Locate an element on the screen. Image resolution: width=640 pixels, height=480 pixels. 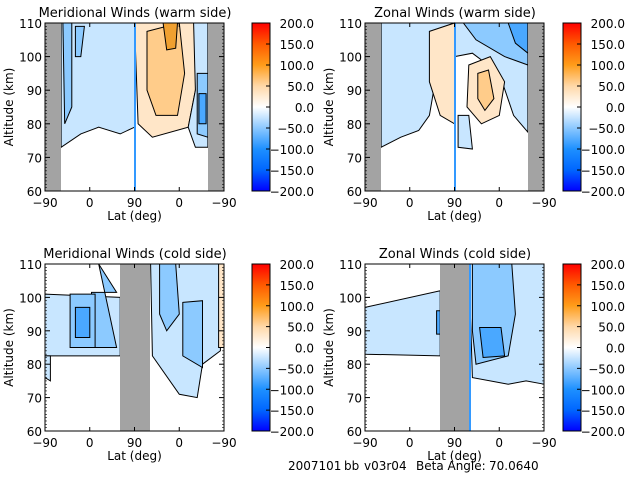
footer: 2007101 bb v03r04 Beta Angle: 70.0640 is located at coordinates (413, 466).